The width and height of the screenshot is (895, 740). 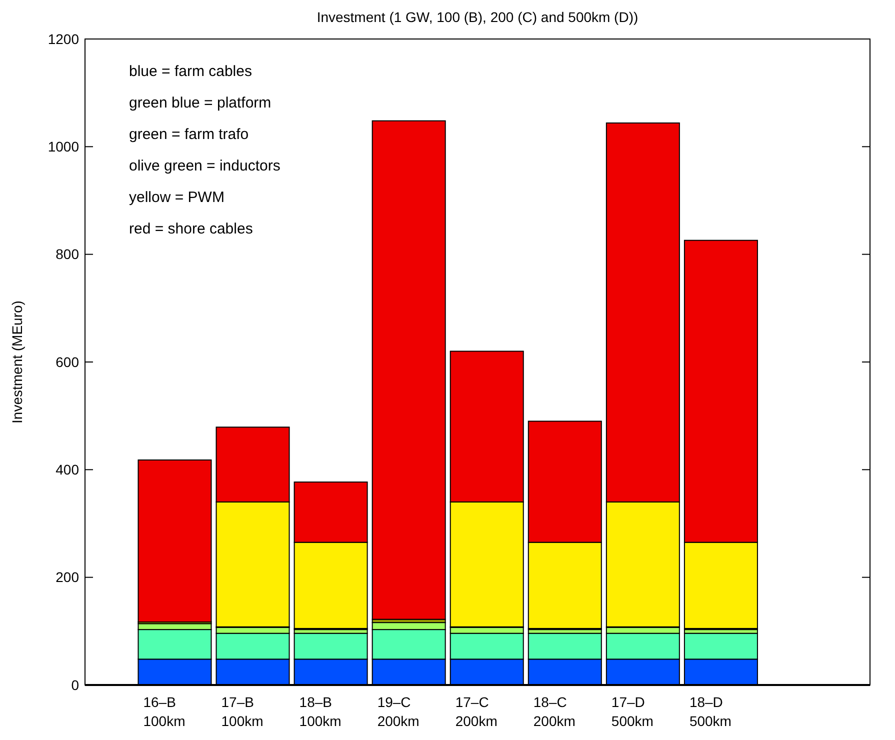 What do you see at coordinates (176, 197) in the screenshot?
I see `annotation: yellow = PWM` at bounding box center [176, 197].